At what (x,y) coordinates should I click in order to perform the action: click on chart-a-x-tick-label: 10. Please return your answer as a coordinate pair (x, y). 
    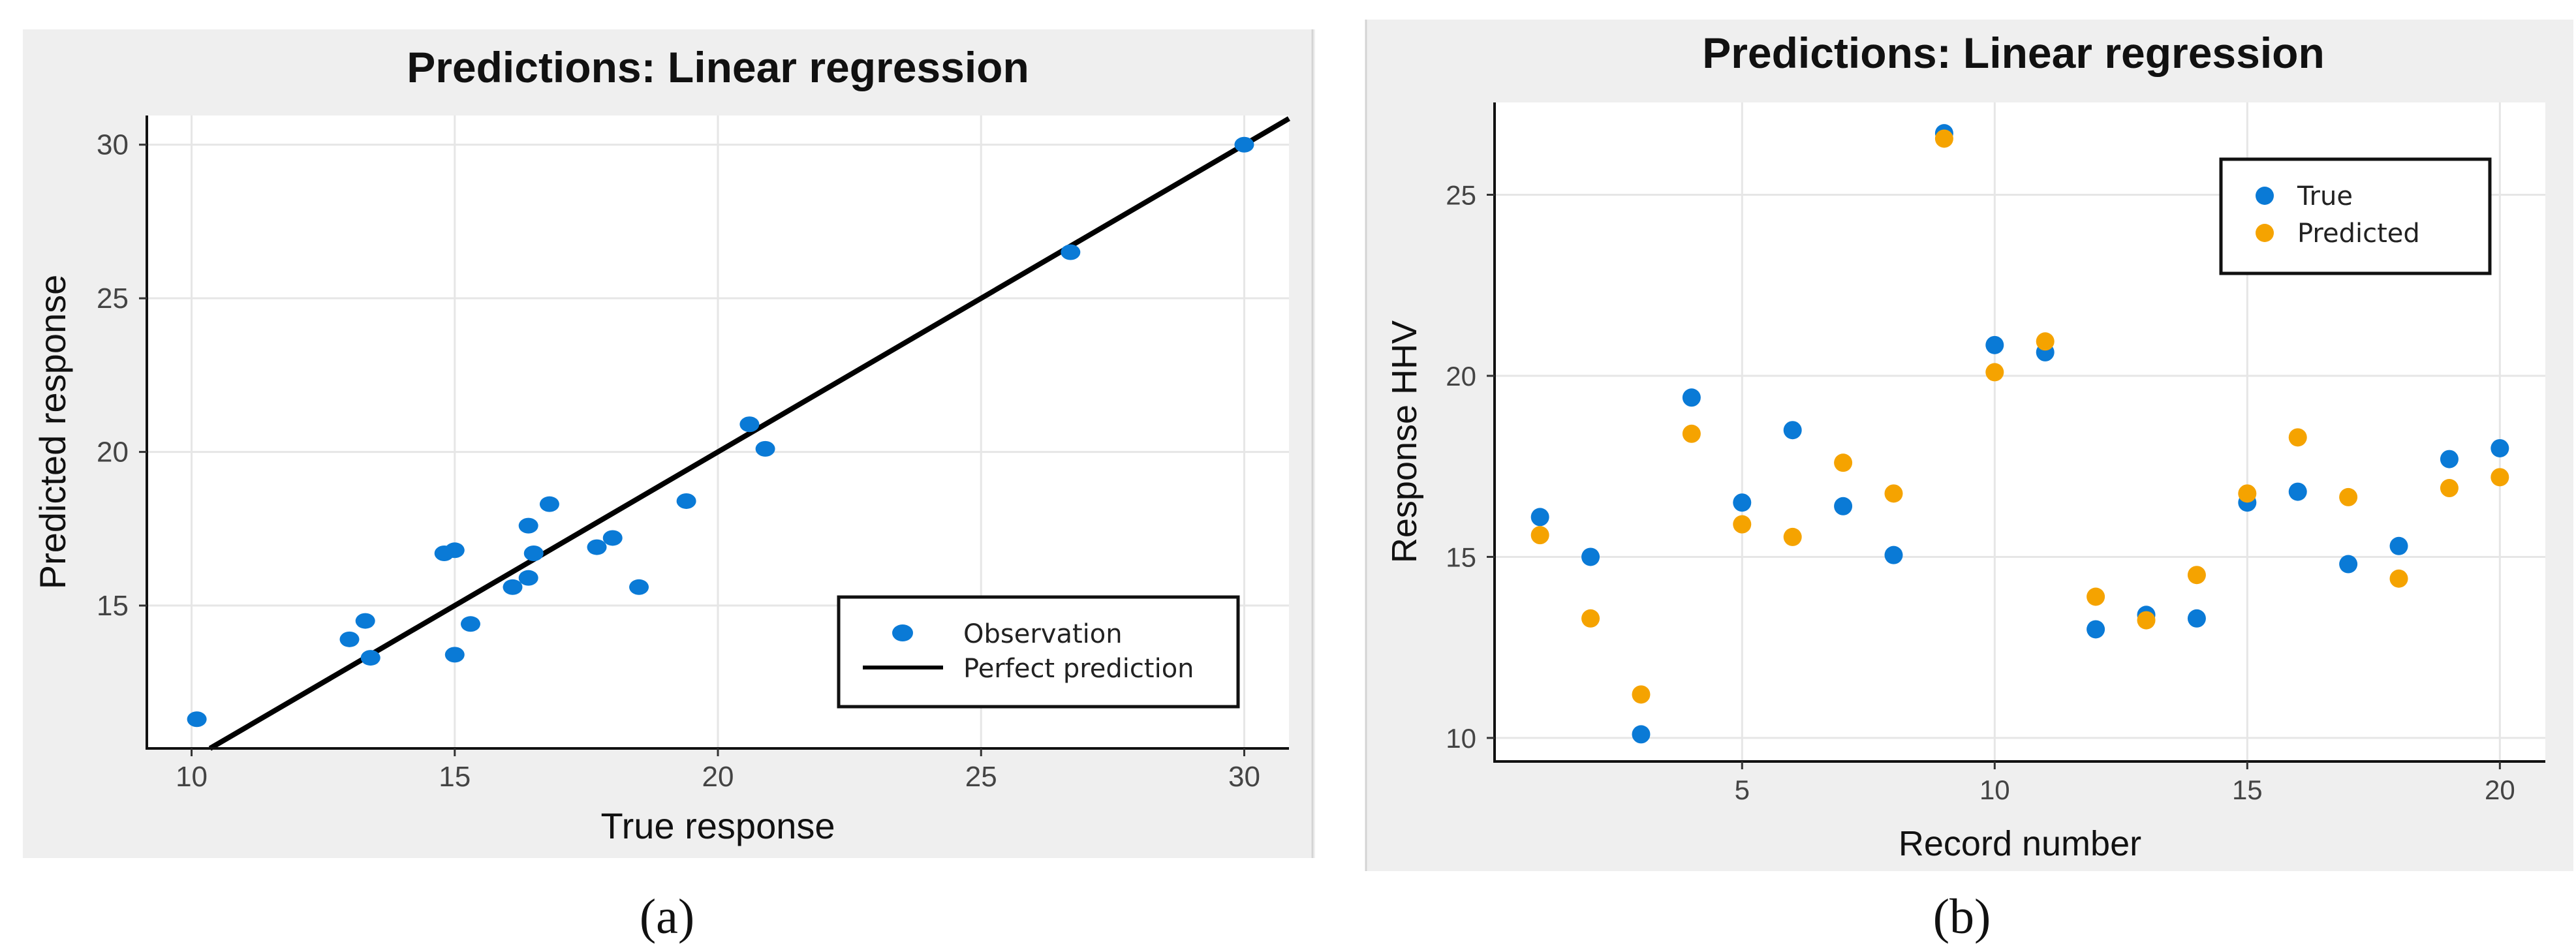
    Looking at the image, I should click on (192, 777).